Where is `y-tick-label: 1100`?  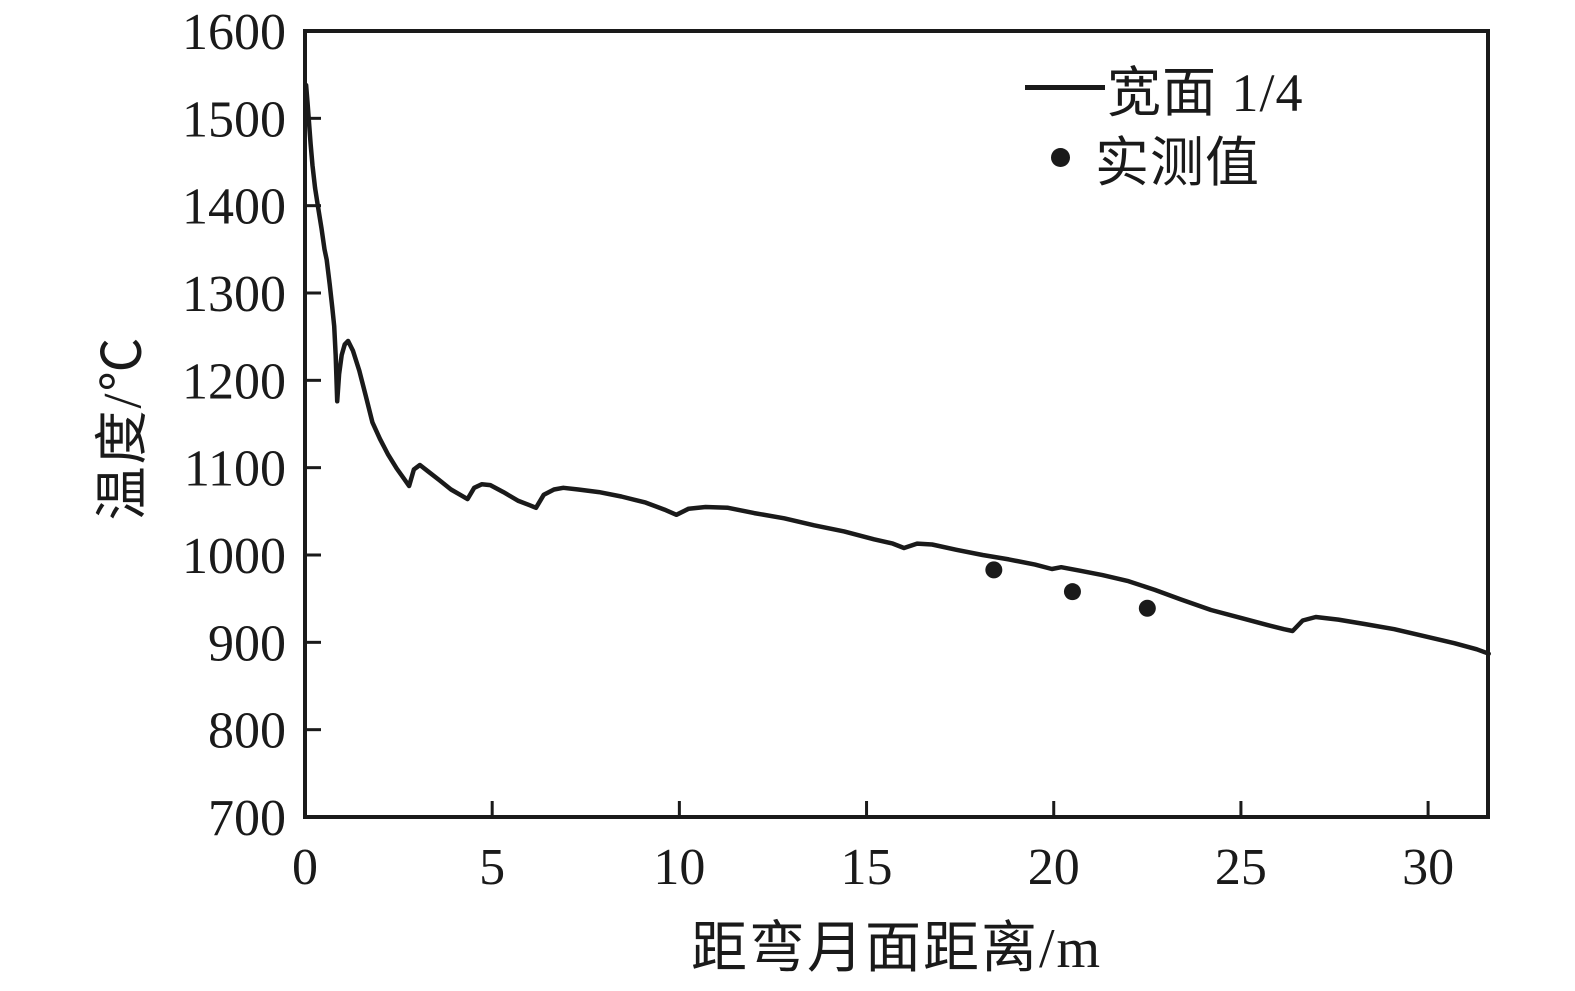
y-tick-label: 1100 is located at coordinates (235, 469).